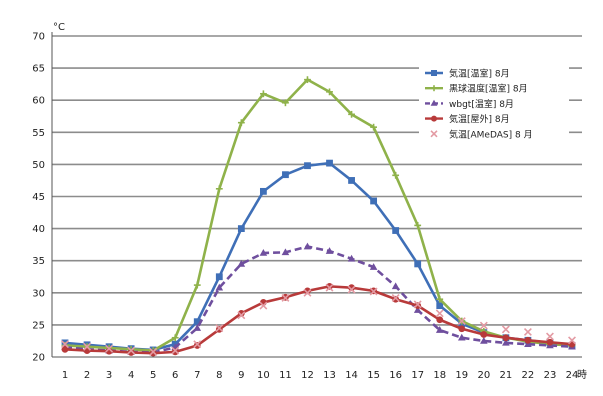  What do you see at coordinates (395, 375) in the screenshot?
I see `x-tick-label: 16` at bounding box center [395, 375].